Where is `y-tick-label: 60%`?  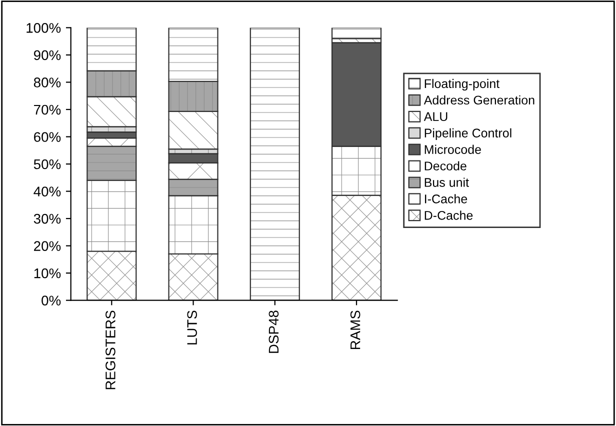
y-tick-label: 60% is located at coordinates (47, 137).